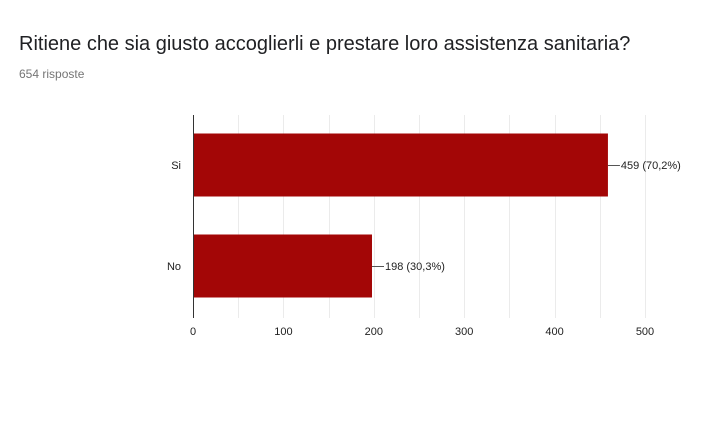 This screenshot has width=714, height=427. I want to click on bar-si, so click(400, 165).